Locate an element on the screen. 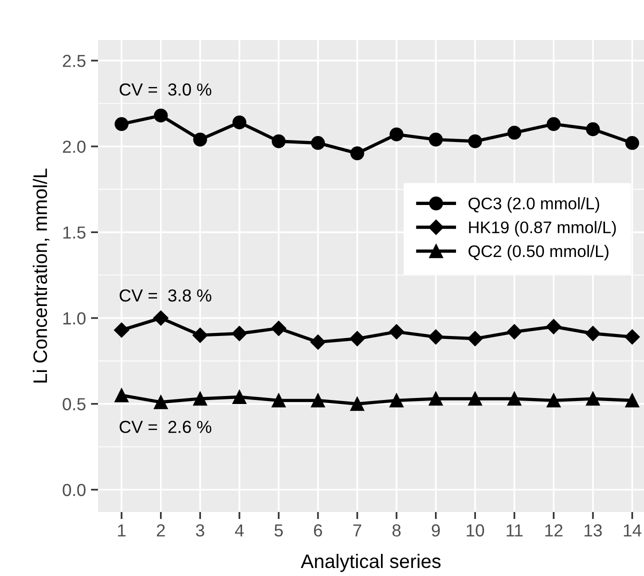 The image size is (644, 576). y-tick-label: 1.5 is located at coordinates (74, 232).